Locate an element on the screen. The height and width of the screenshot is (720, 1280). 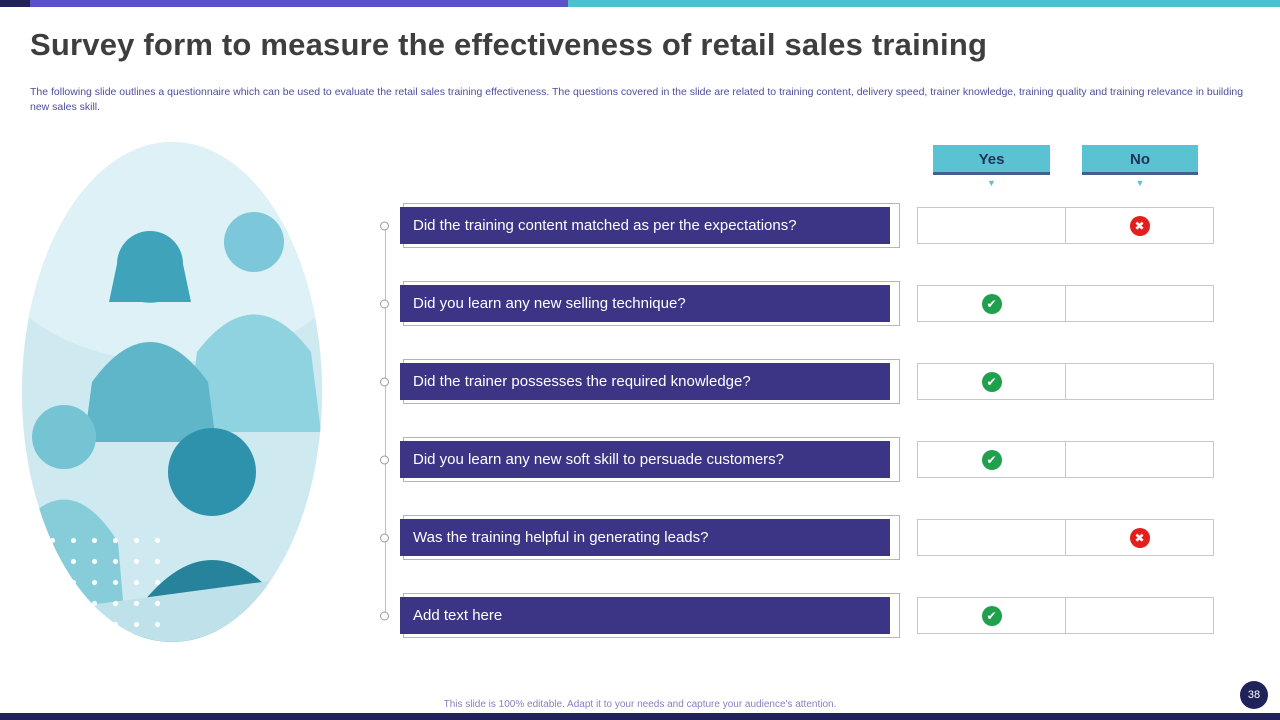
top-bar-purple-segment is located at coordinates (299, 3).